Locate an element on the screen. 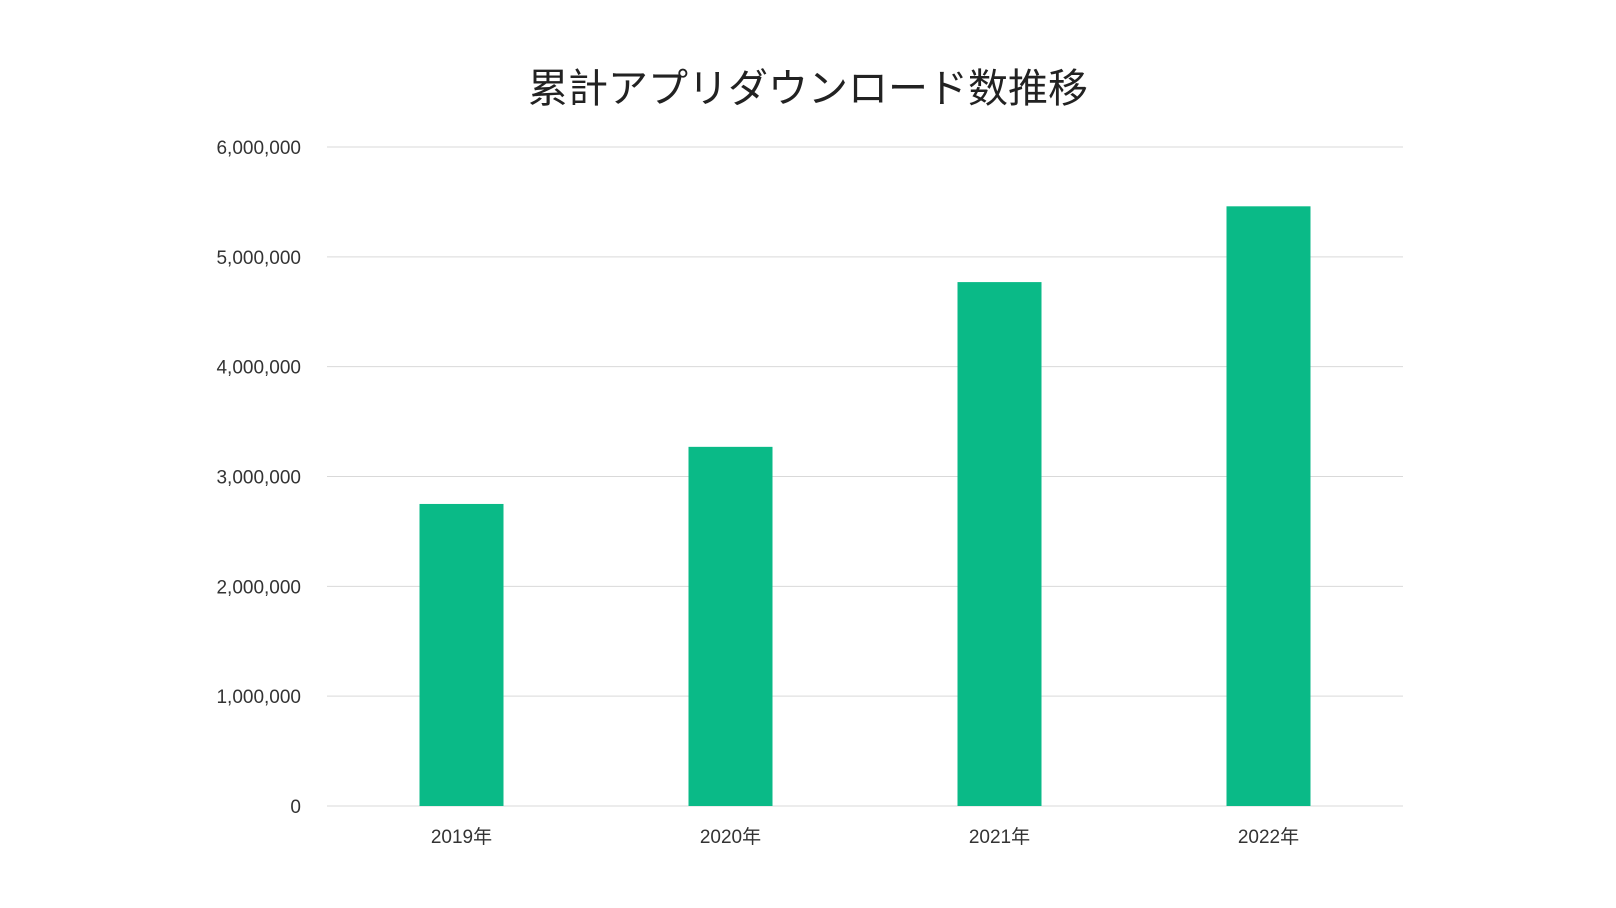 The height and width of the screenshot is (908, 1616). y-tick-label: 6,000,000 is located at coordinates (258, 148).